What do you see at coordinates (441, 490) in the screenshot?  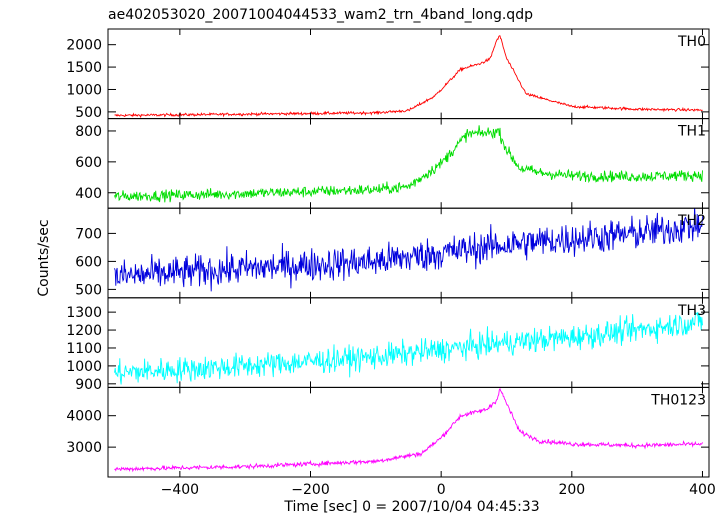 I see `x-tick-label: 0` at bounding box center [441, 490].